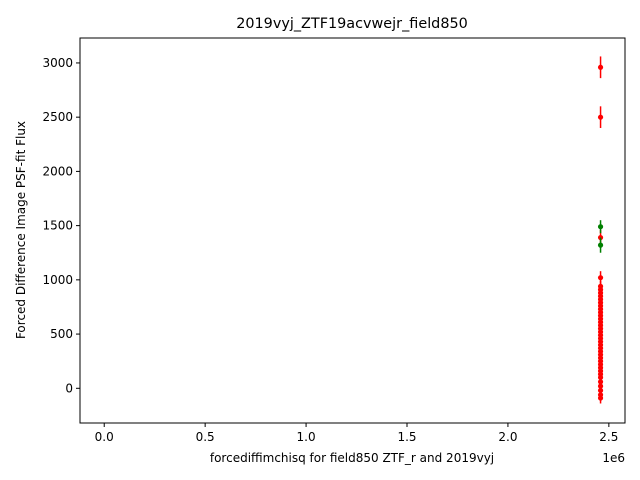  I want to click on y-tick-label: 3000, so click(57, 63).